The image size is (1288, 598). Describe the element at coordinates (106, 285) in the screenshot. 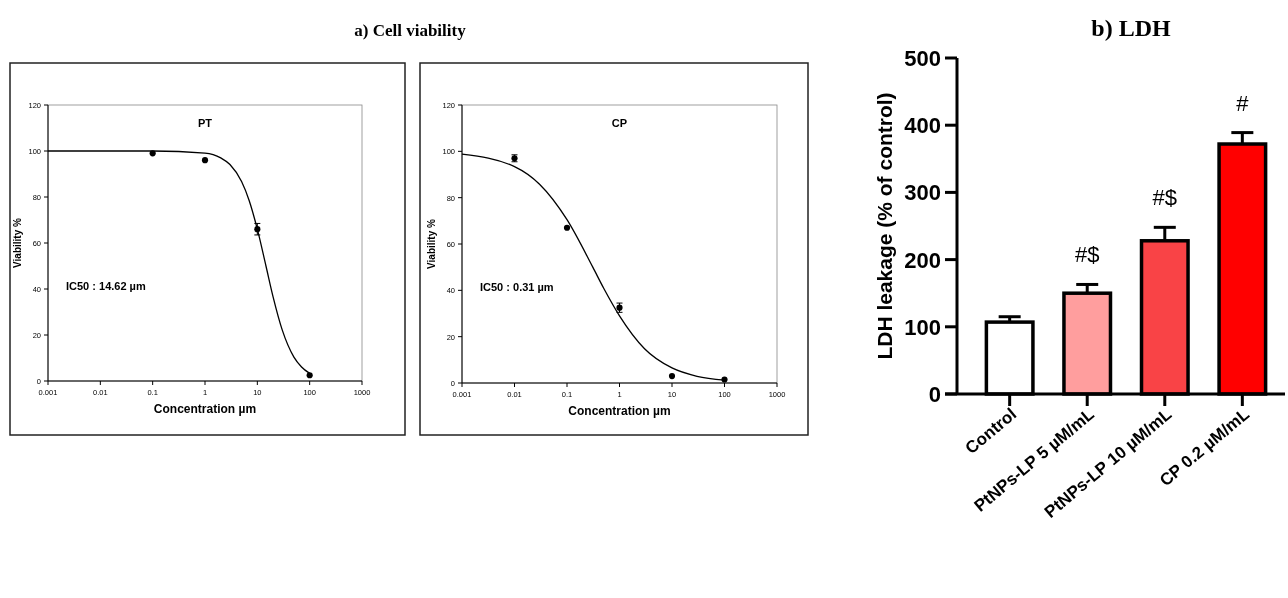

I see `annotation: IC50 : 14.62 µm` at that location.